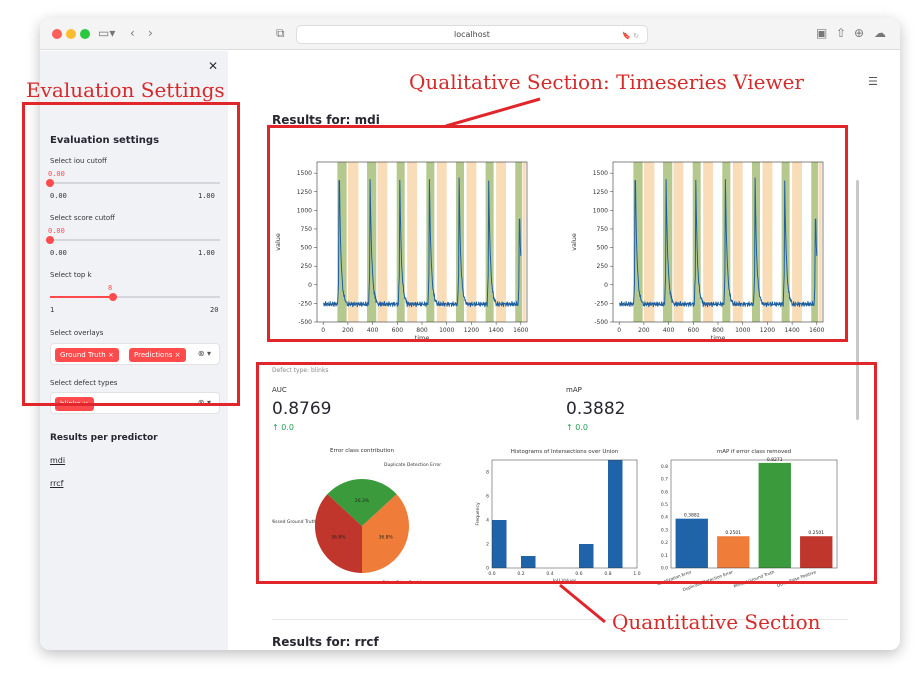 The image size is (920, 683). I want to click on y-tick-label: -500, so click(601, 322).